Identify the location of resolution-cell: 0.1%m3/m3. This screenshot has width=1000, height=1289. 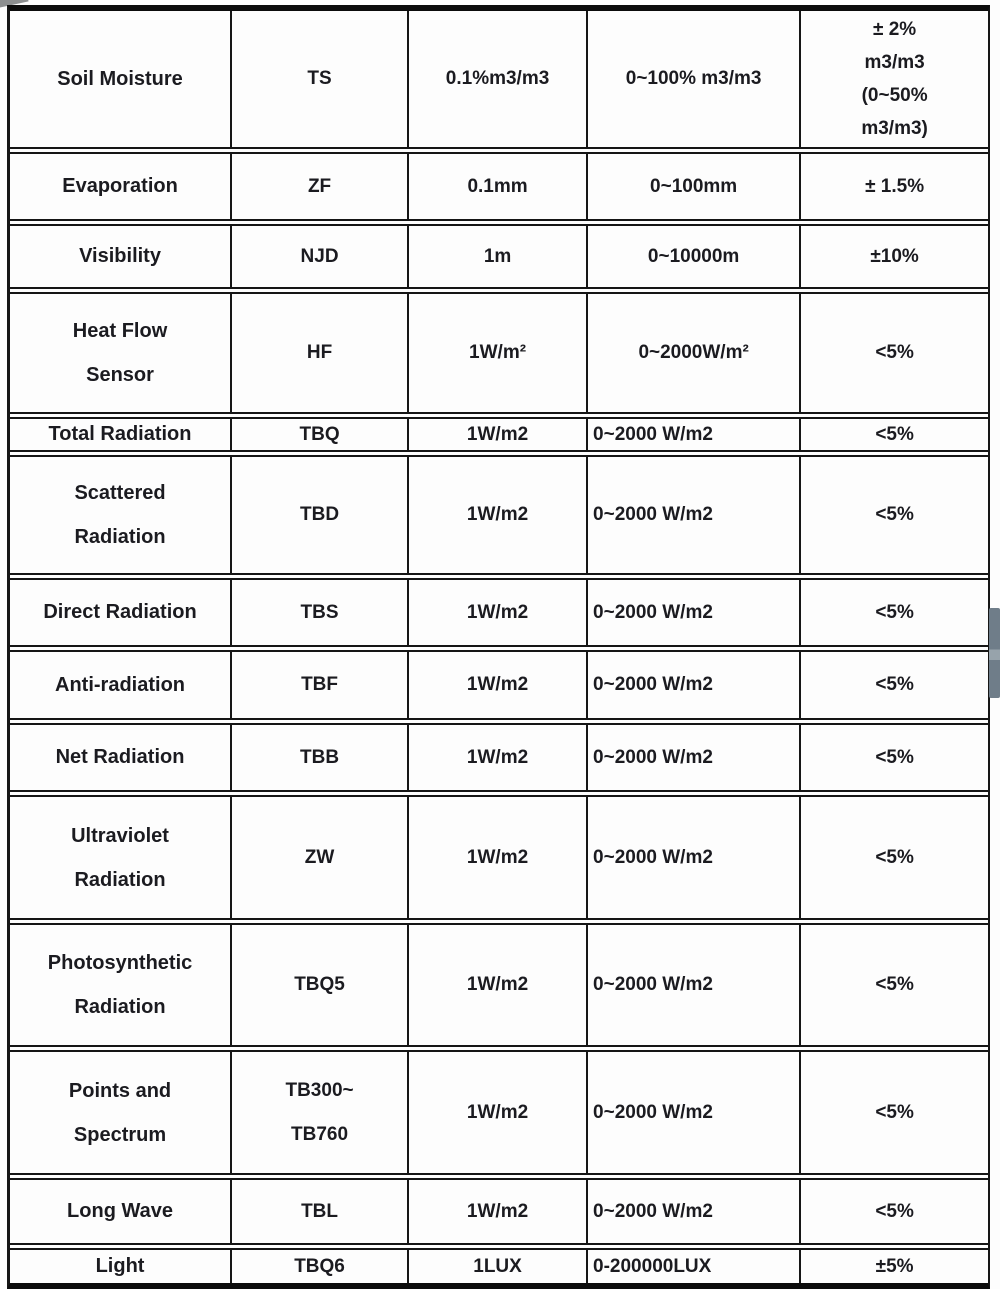
(496, 79).